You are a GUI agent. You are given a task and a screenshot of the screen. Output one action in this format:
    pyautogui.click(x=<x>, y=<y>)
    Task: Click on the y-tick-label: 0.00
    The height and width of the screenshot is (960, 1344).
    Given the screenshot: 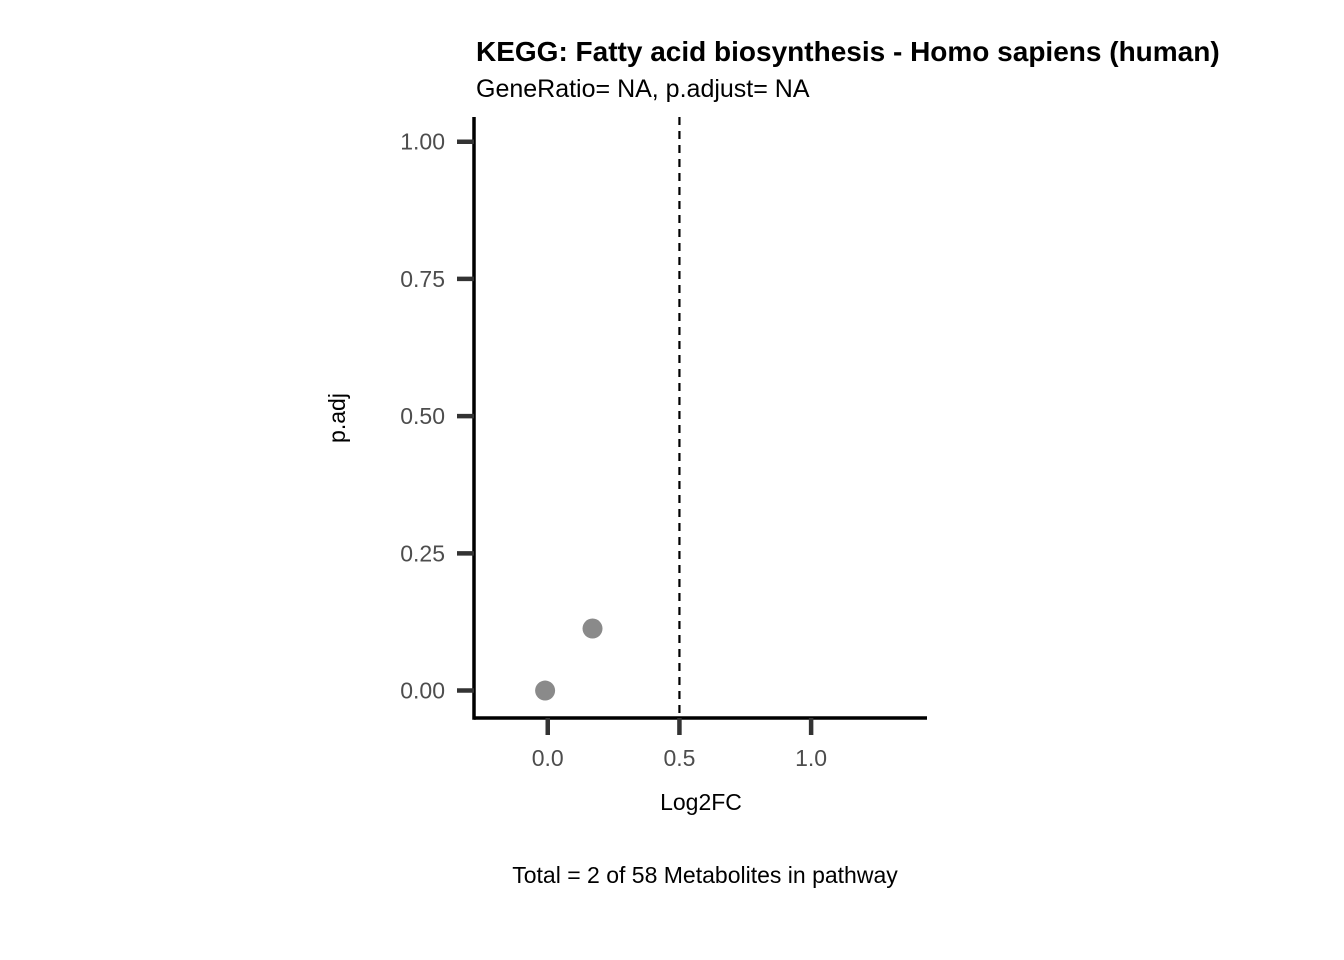 What is the action you would take?
    pyautogui.click(x=422, y=691)
    